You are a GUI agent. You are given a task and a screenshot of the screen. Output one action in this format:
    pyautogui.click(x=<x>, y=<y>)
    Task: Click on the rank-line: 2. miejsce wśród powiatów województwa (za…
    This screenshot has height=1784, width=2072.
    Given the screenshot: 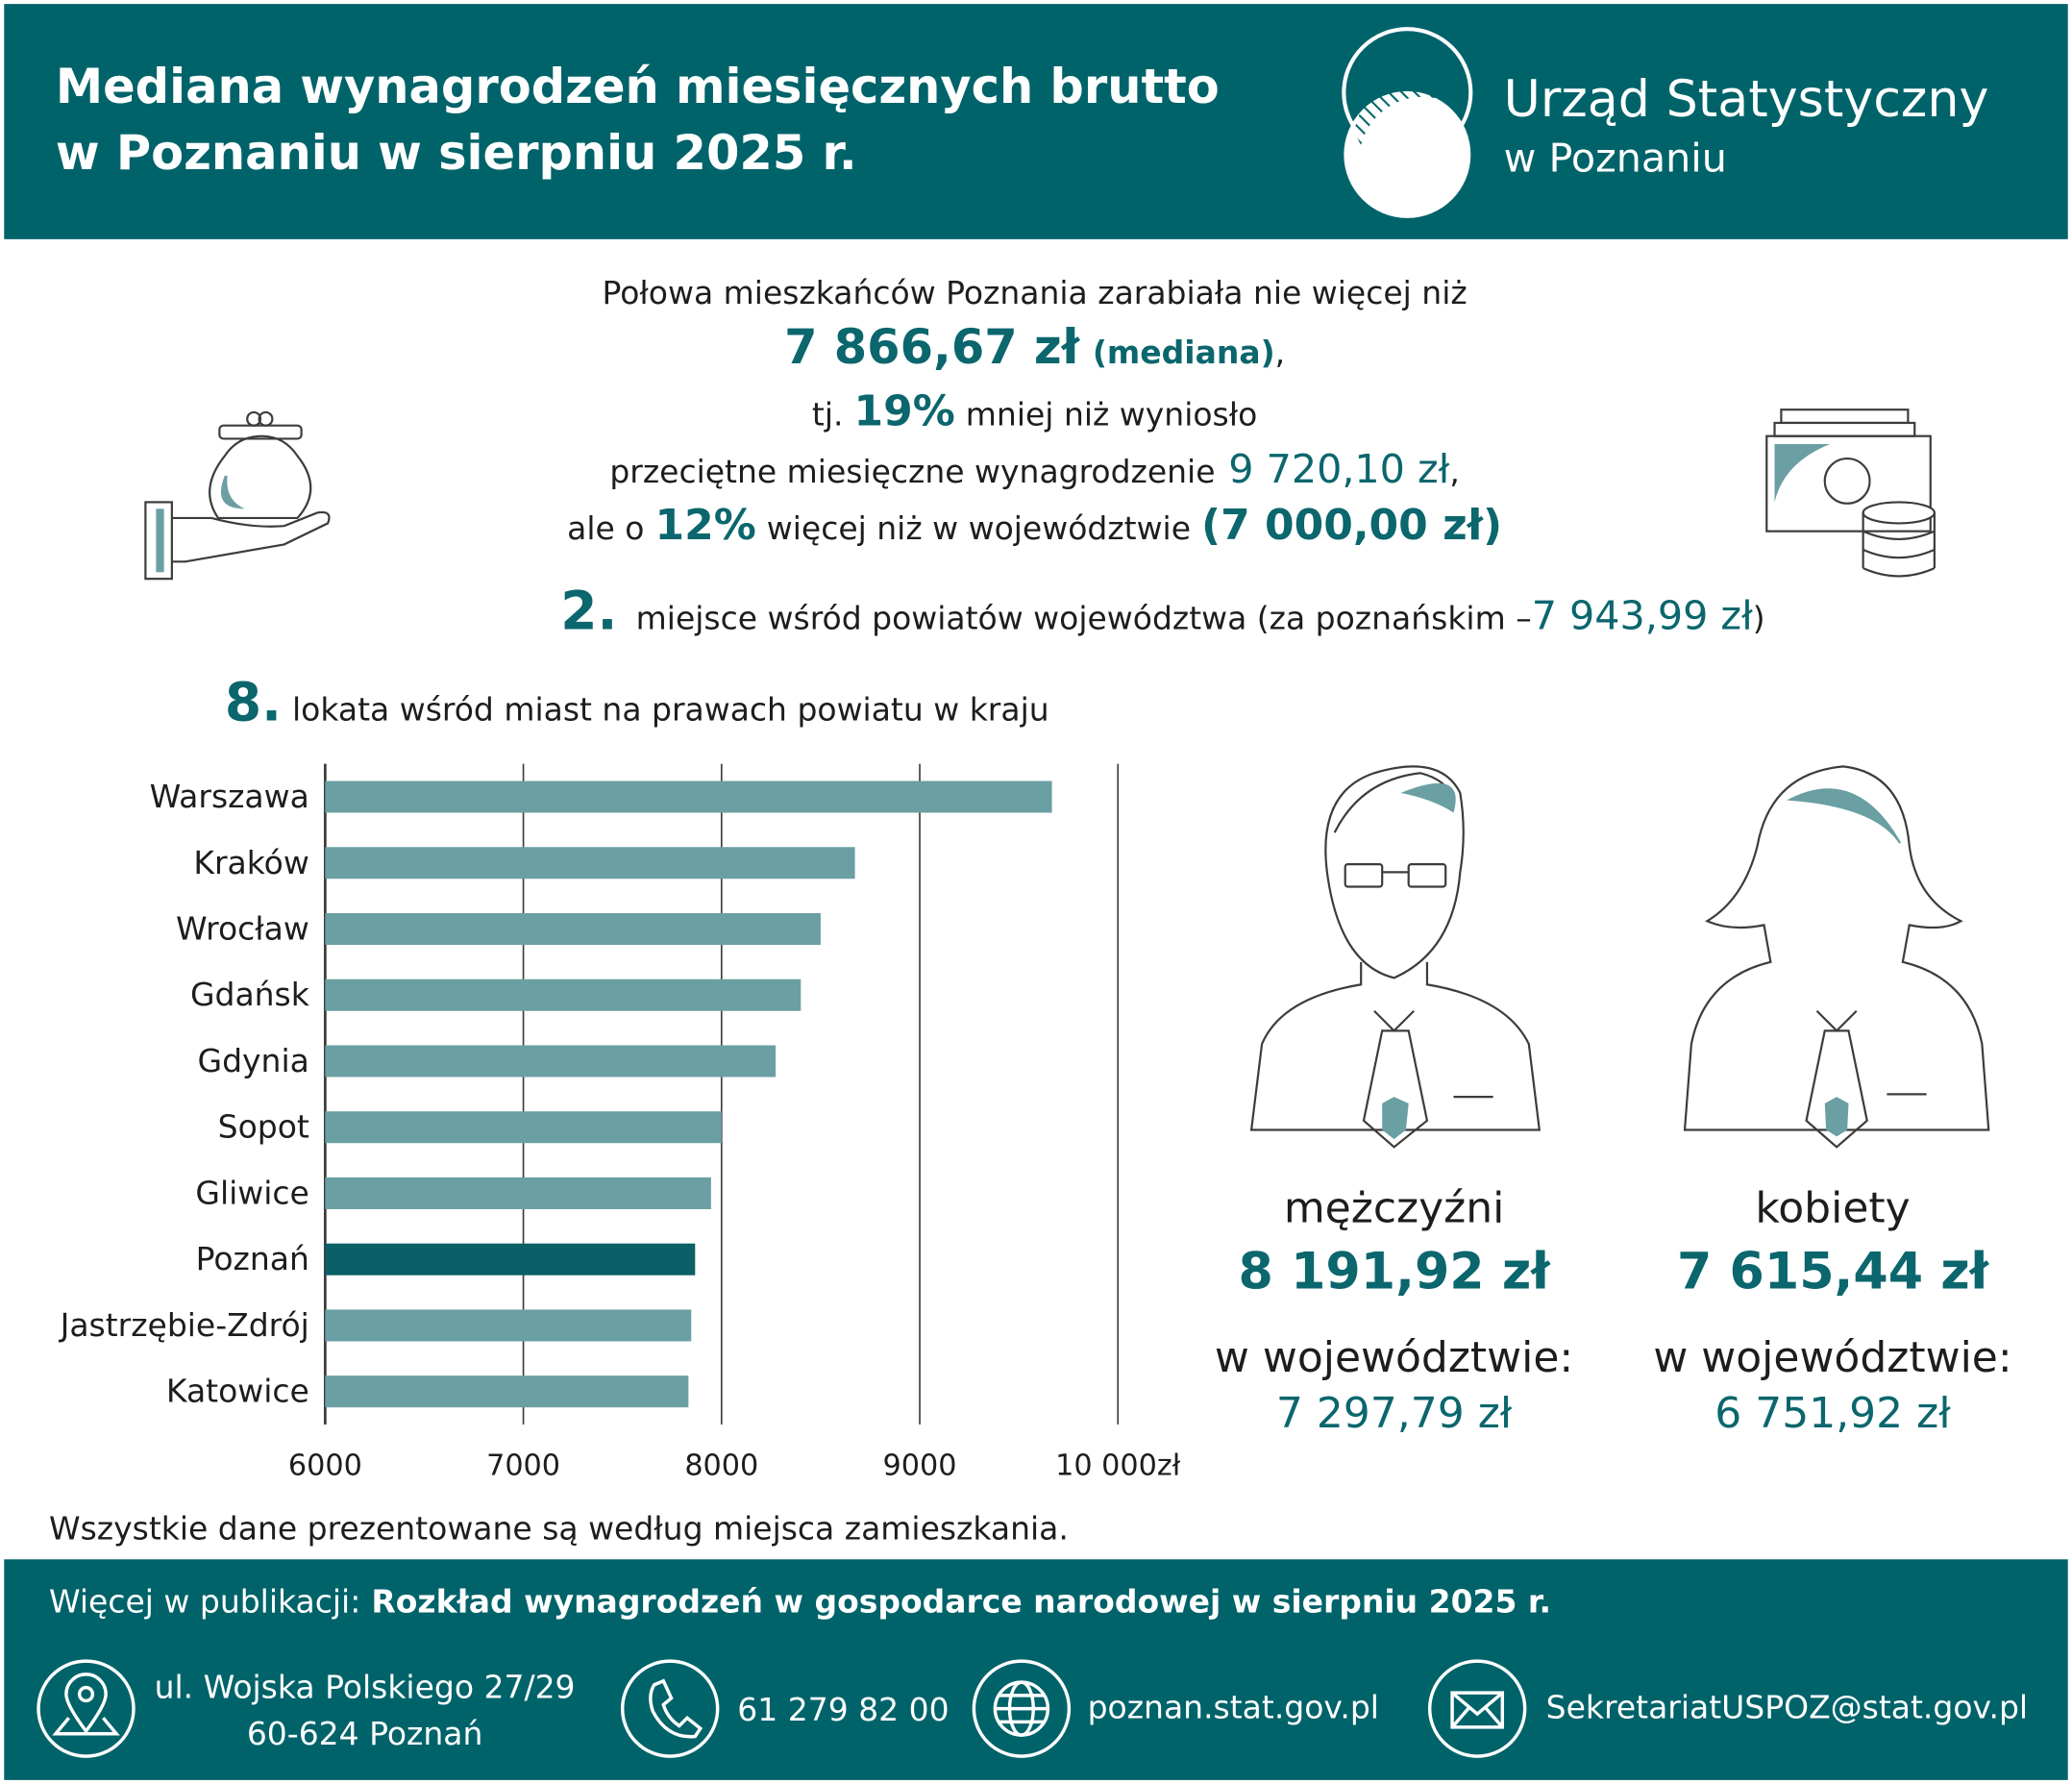 What is the action you would take?
    pyautogui.click(x=1162, y=610)
    